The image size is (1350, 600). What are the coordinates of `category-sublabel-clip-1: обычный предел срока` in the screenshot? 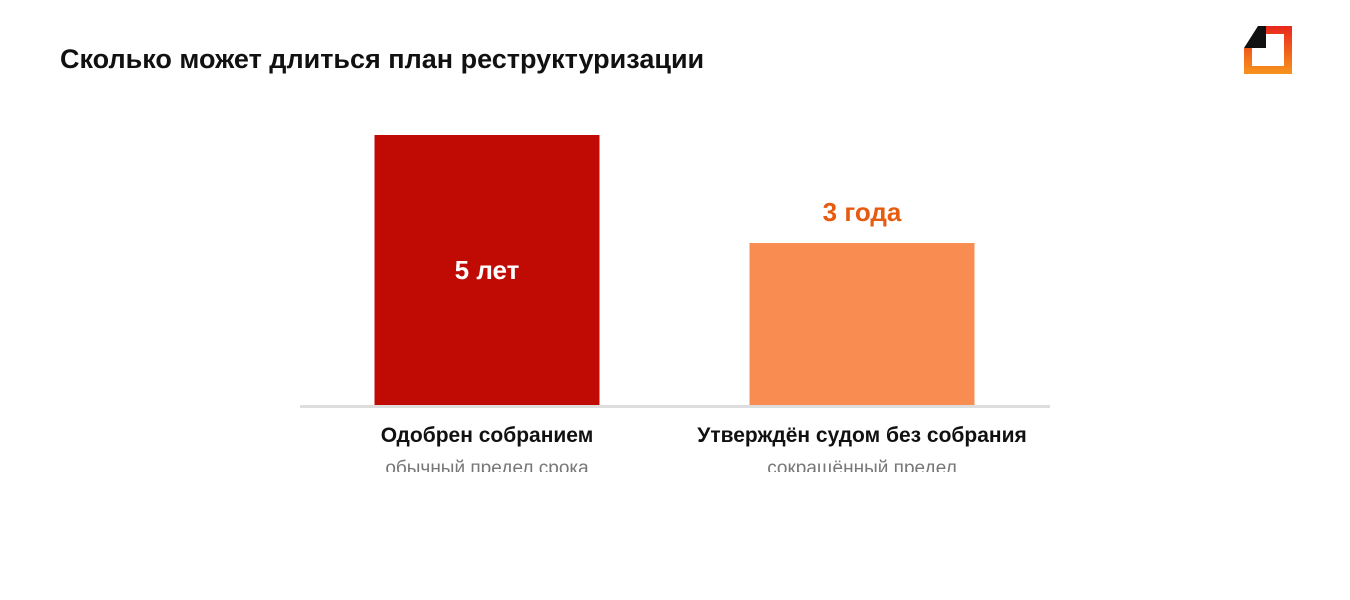 It's located at (487, 465).